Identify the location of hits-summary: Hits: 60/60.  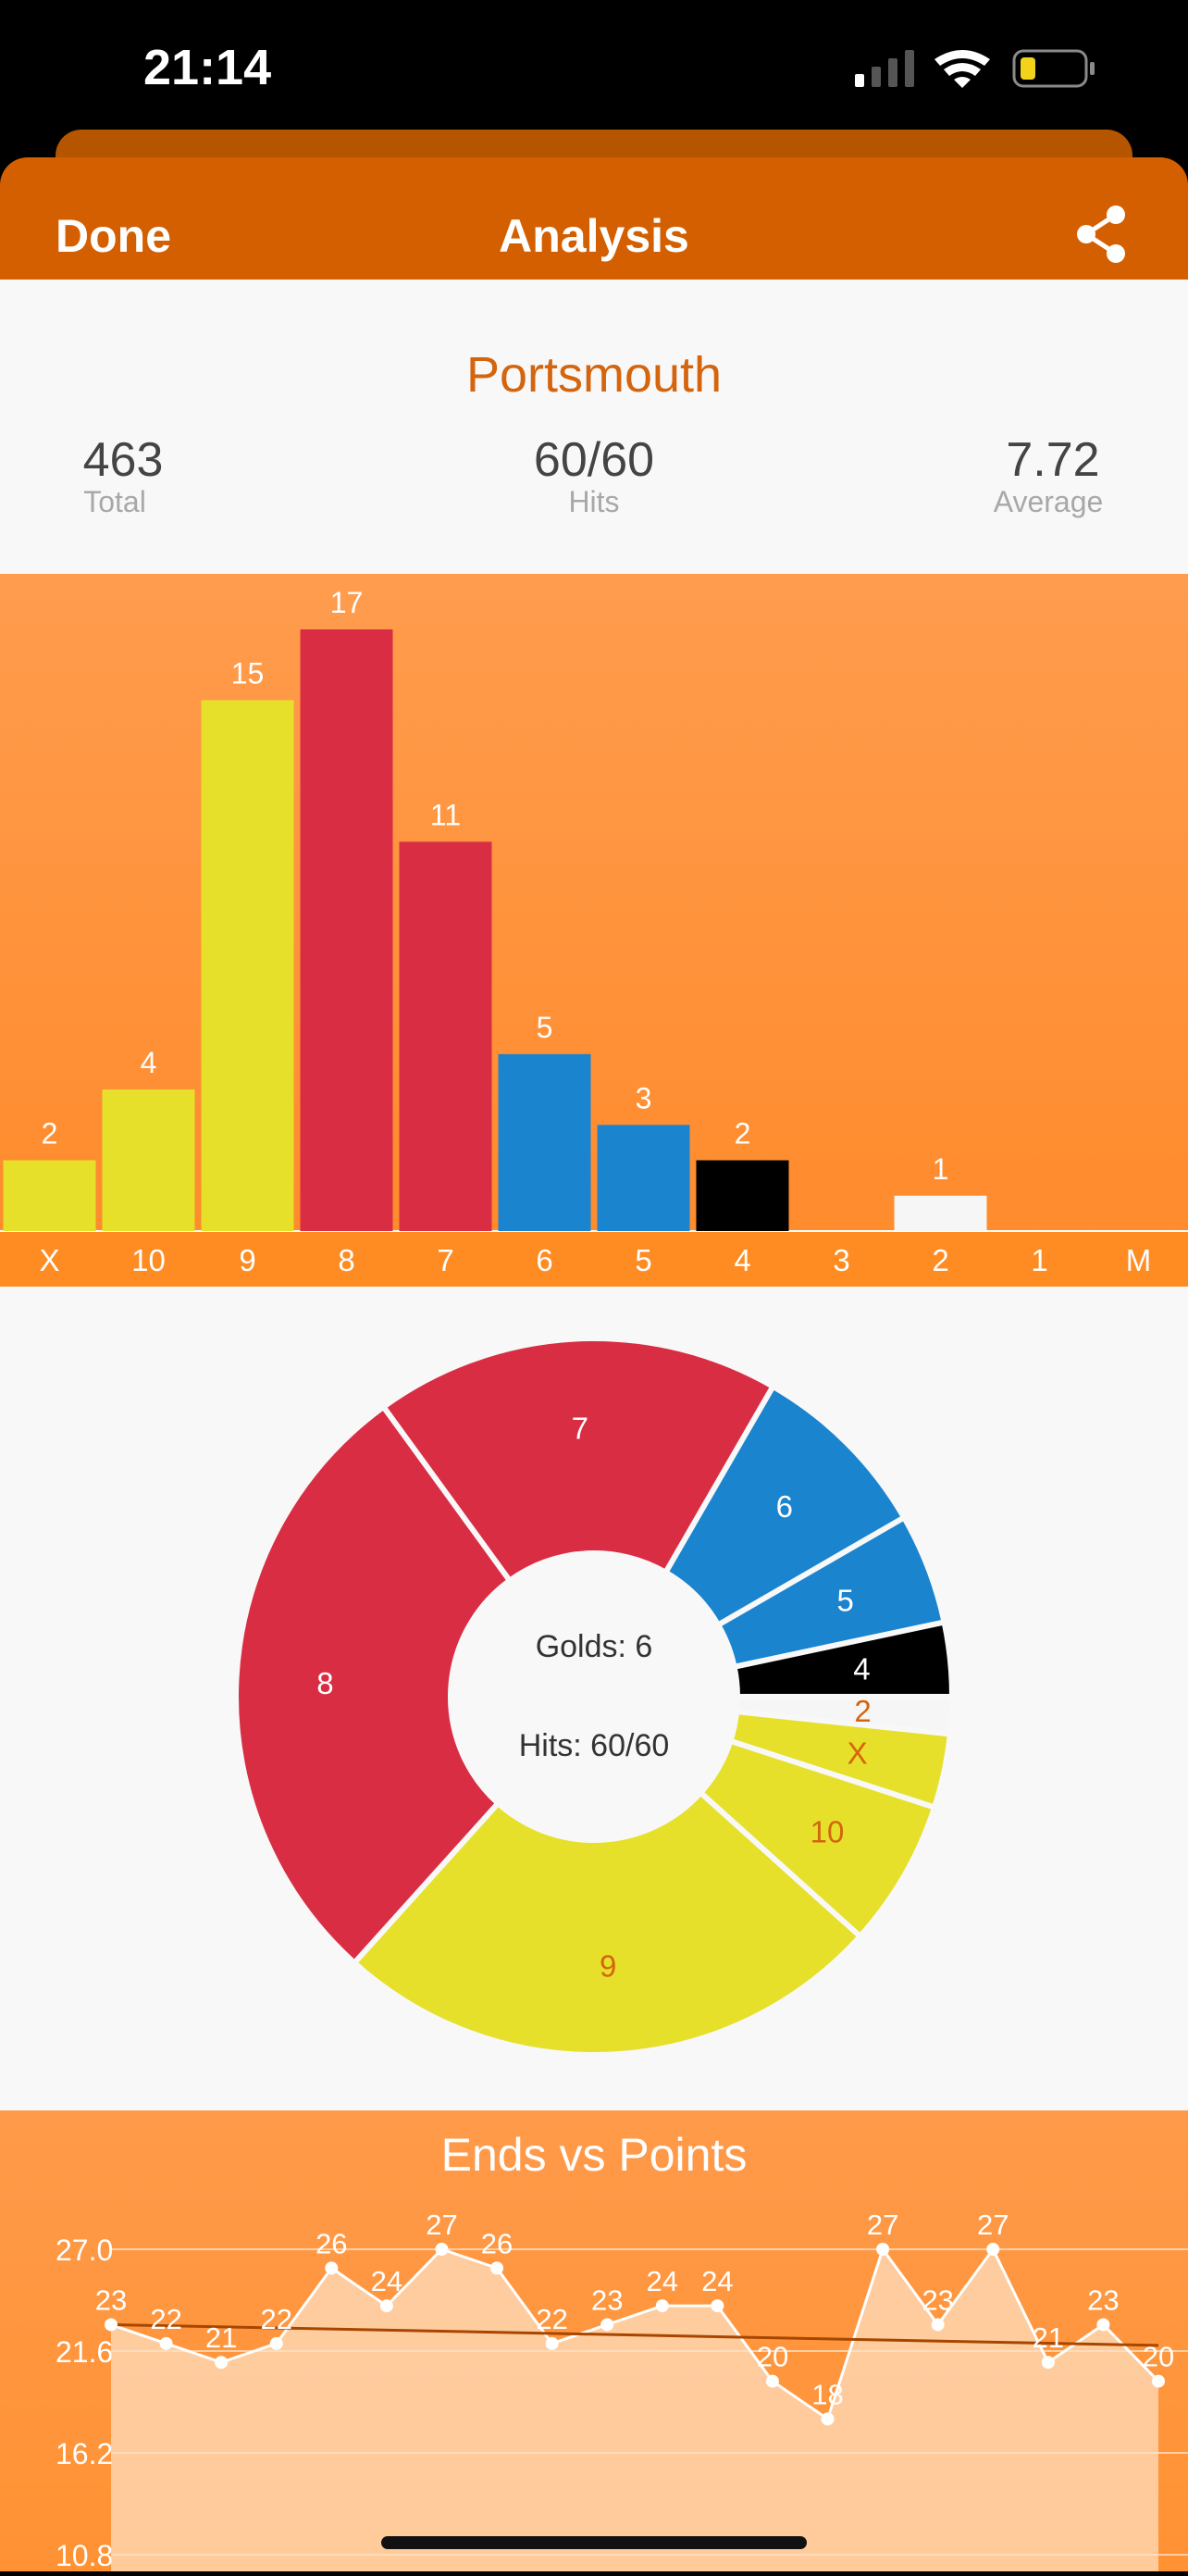
(594, 1745).